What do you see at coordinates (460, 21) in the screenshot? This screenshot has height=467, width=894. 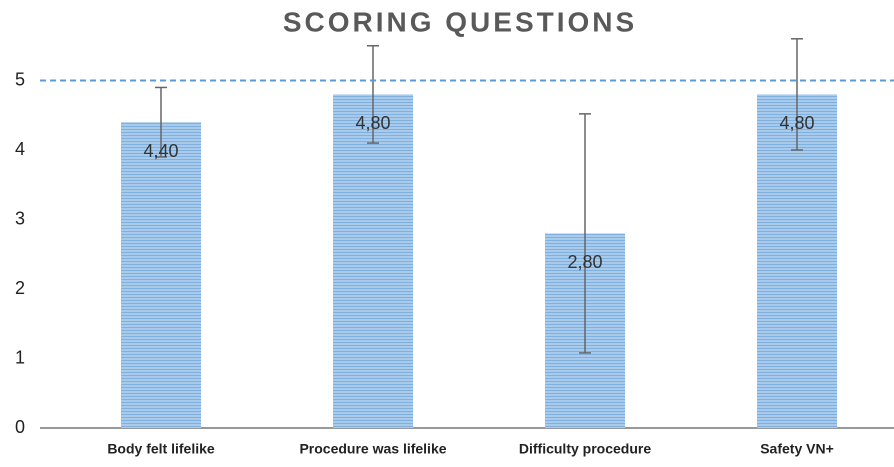 I see `chart-title: SCORING QUESTIONS` at bounding box center [460, 21].